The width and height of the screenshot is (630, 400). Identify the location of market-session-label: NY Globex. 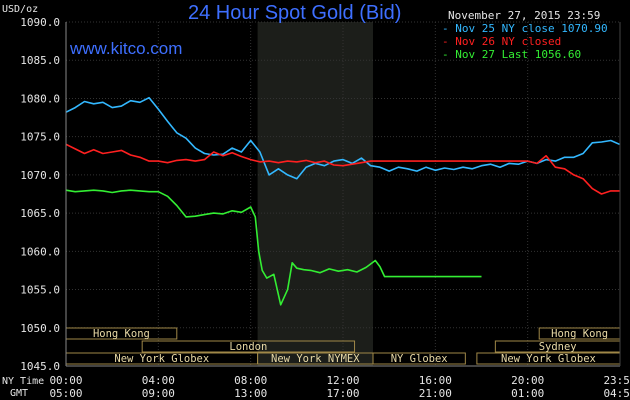
(419, 359).